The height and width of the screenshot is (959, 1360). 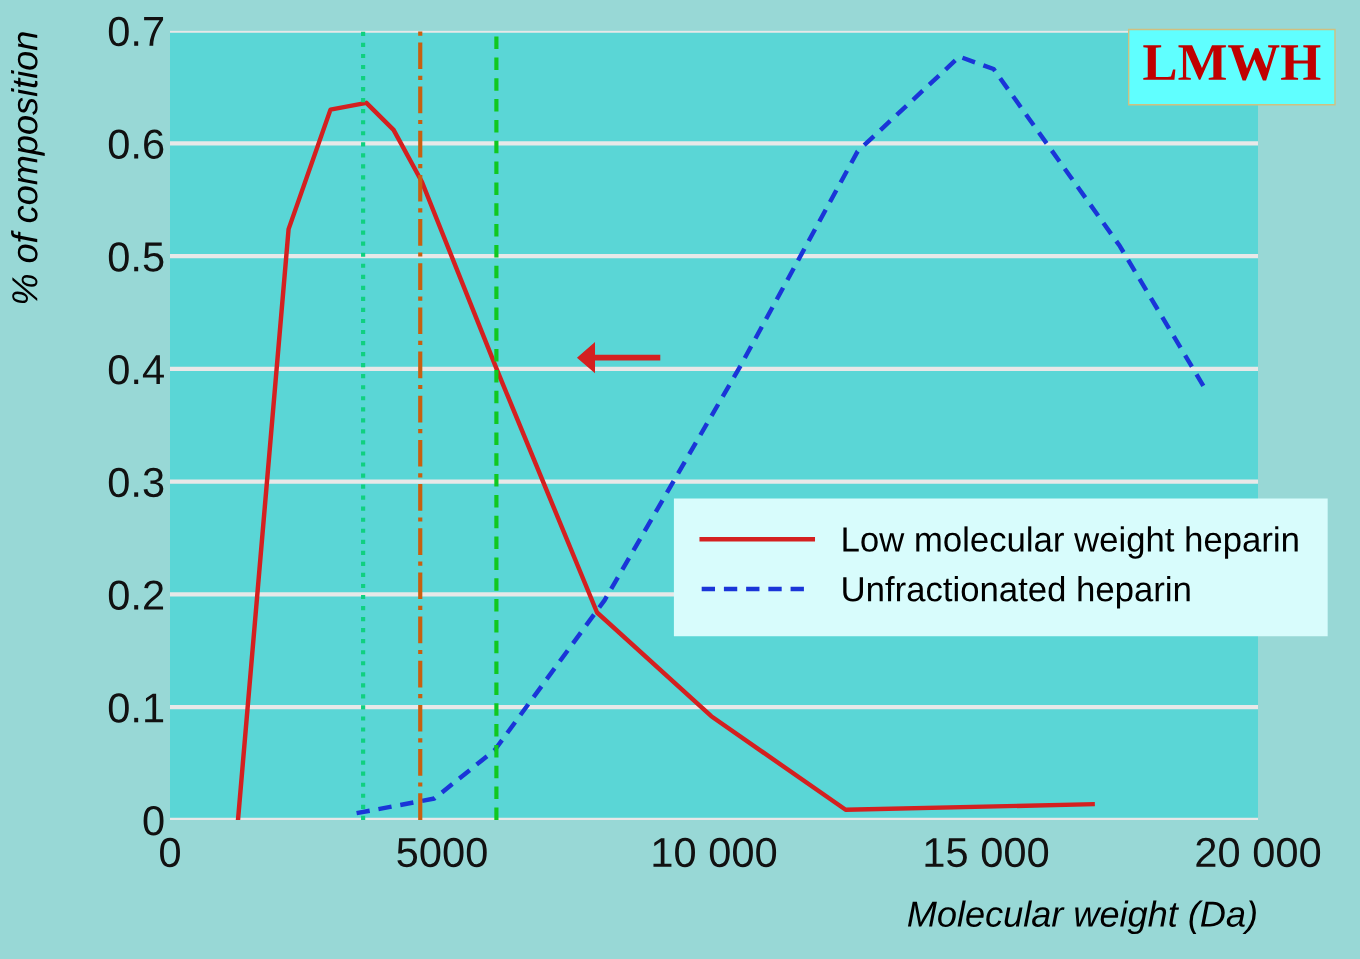 I want to click on y-tick-label: 0.5, so click(x=136, y=257).